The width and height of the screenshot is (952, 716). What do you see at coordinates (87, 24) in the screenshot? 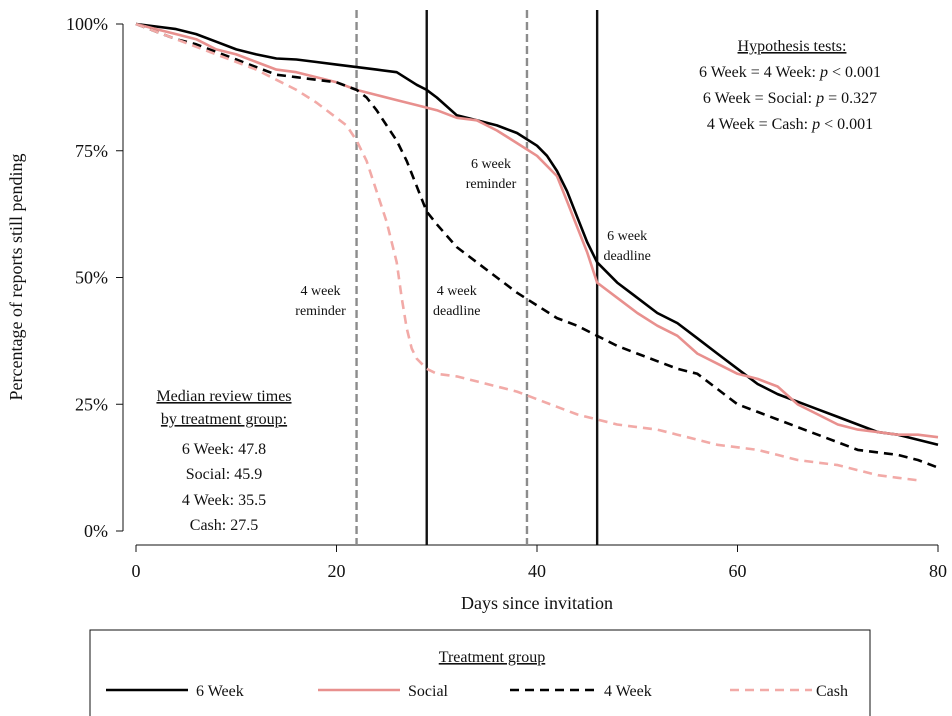
I see `y-tick-label: 100%` at bounding box center [87, 24].